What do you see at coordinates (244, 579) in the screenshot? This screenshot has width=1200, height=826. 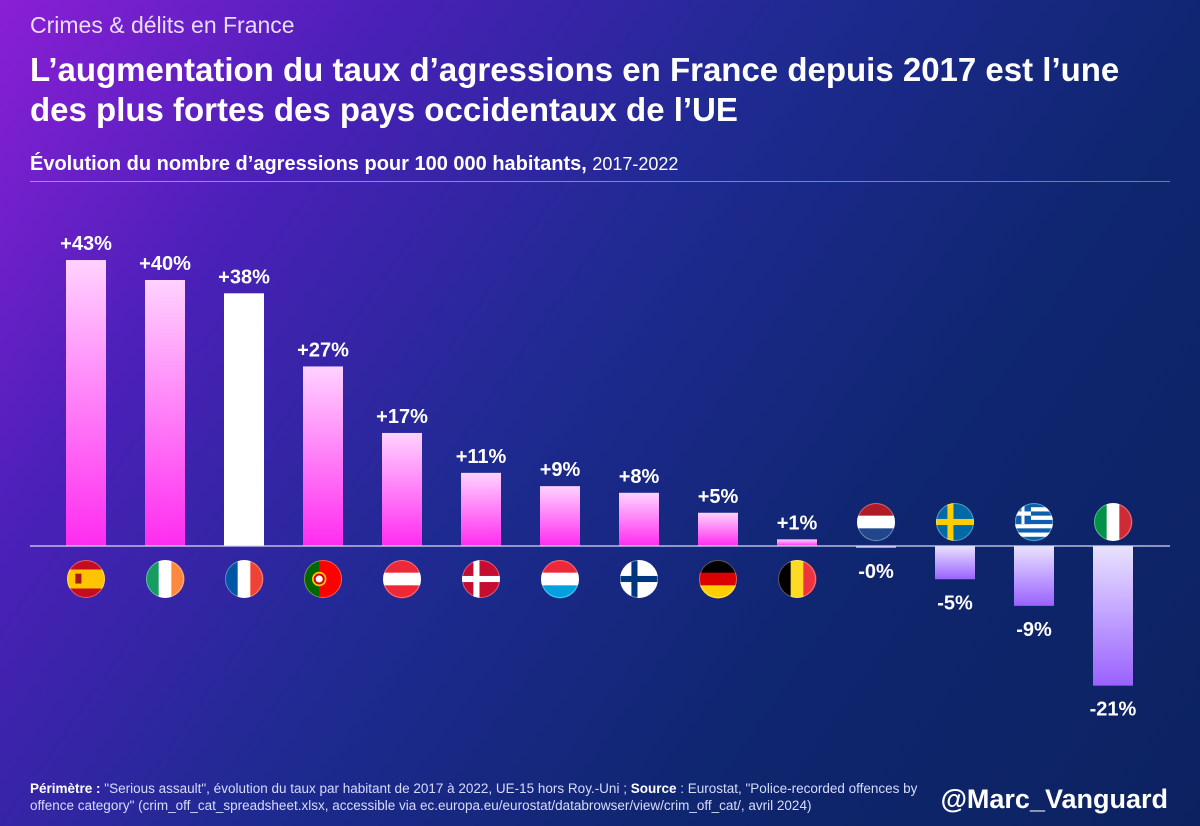 I see `flag-fr-icon` at bounding box center [244, 579].